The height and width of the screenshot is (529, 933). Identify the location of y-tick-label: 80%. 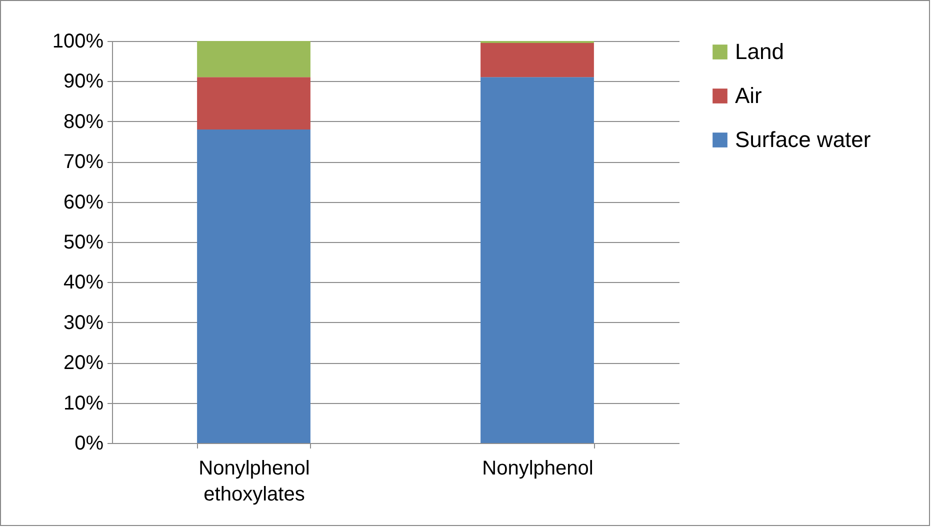
(83, 121).